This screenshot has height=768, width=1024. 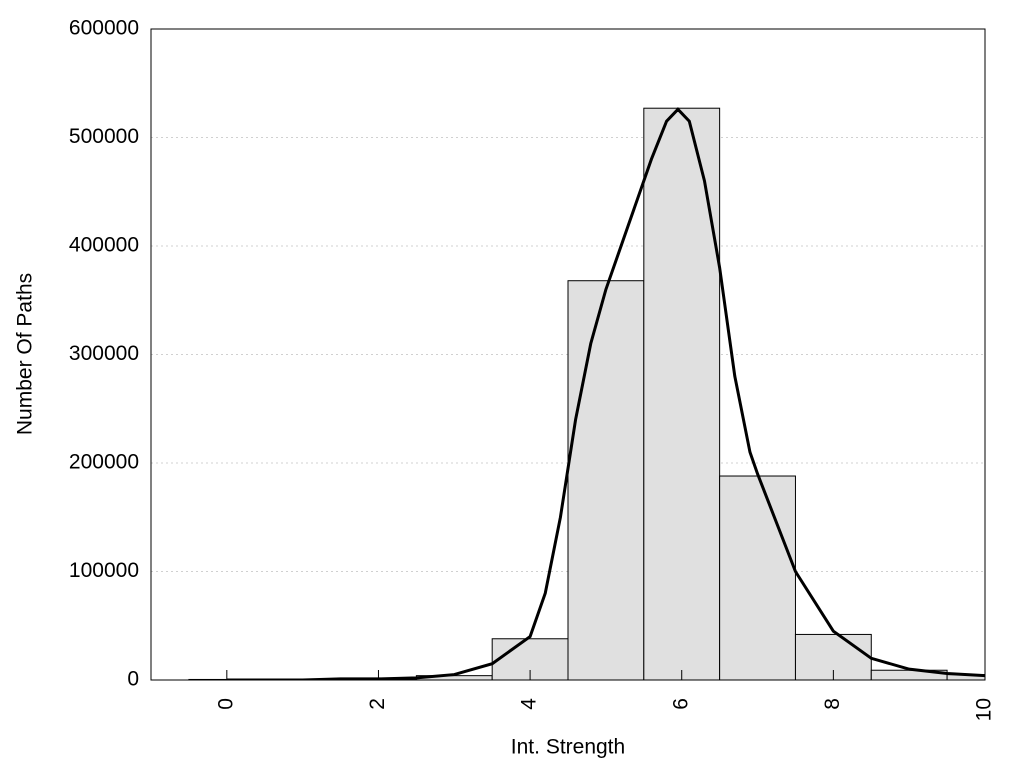 I want to click on x-tick-label: 8, so click(x=832, y=704).